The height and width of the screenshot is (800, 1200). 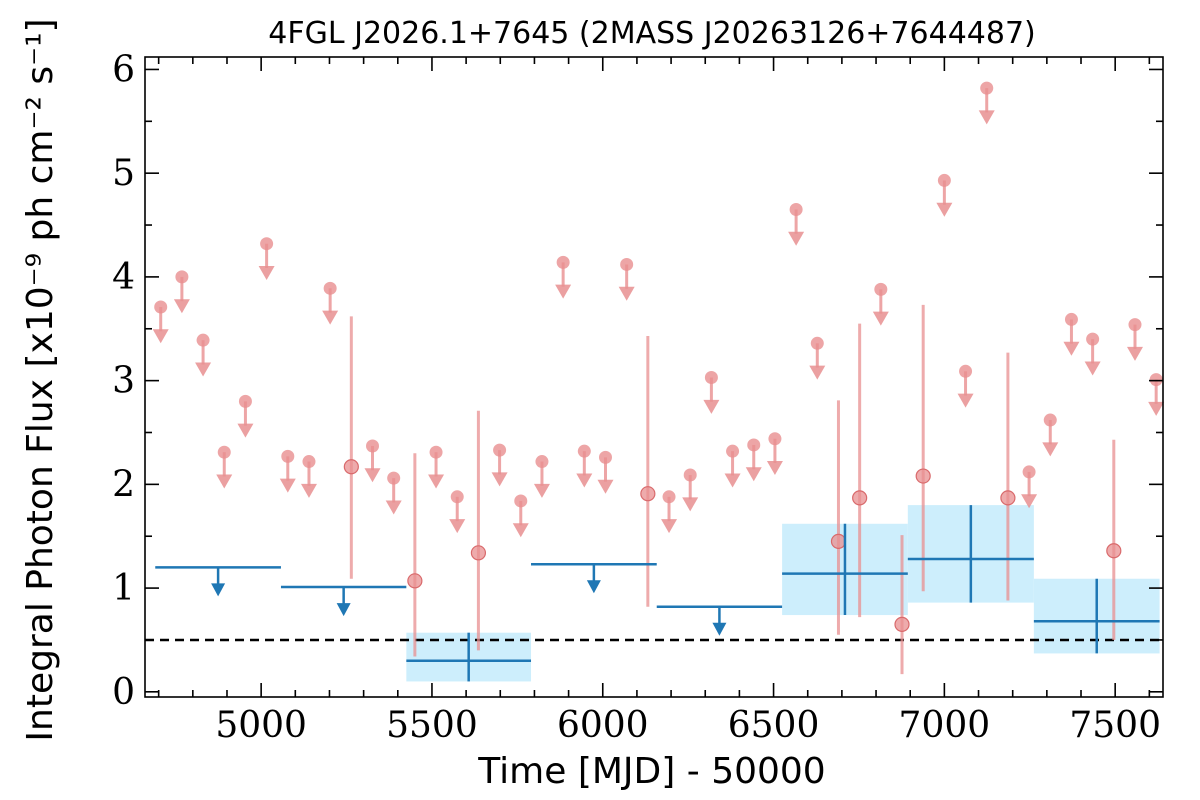 What do you see at coordinates (1115, 725) in the screenshot?
I see `x-tick-label: 7500` at bounding box center [1115, 725].